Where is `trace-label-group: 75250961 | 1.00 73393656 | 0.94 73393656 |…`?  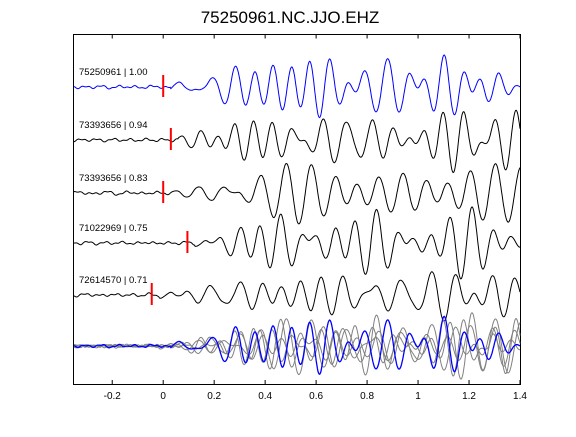 trace-label-group: 75250961 | 1.00 73393656 | 0.94 73393656 |… is located at coordinates (113, 176).